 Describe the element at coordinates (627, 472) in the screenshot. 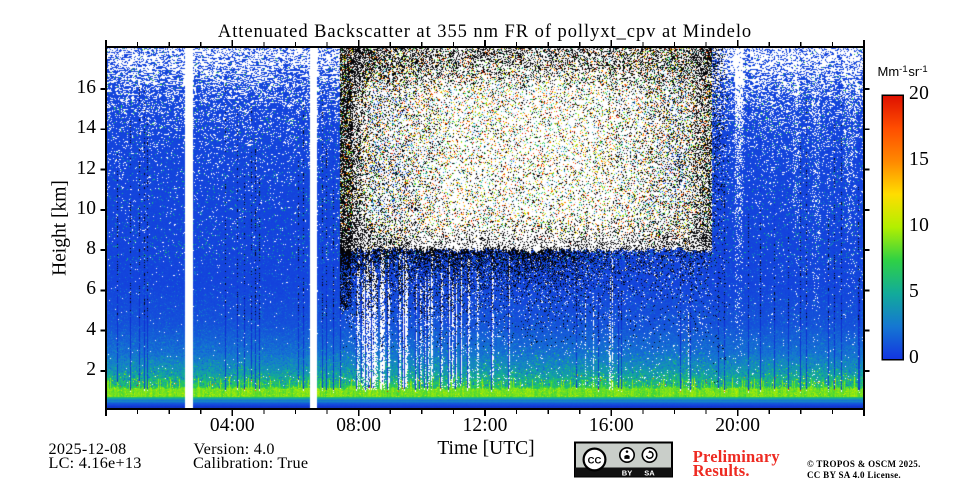

I see `svg-text: BY` at that location.